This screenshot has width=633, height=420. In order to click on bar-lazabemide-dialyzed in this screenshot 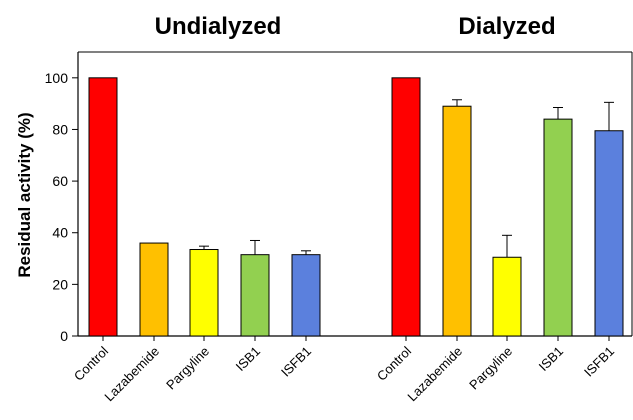, I will do `click(457, 221)`.